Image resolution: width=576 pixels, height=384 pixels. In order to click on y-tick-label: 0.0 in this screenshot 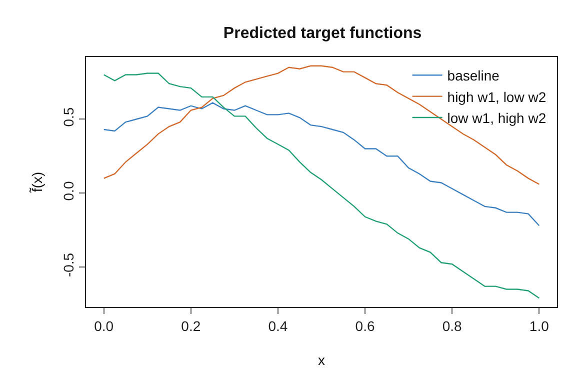, I will do `click(68, 191)`.